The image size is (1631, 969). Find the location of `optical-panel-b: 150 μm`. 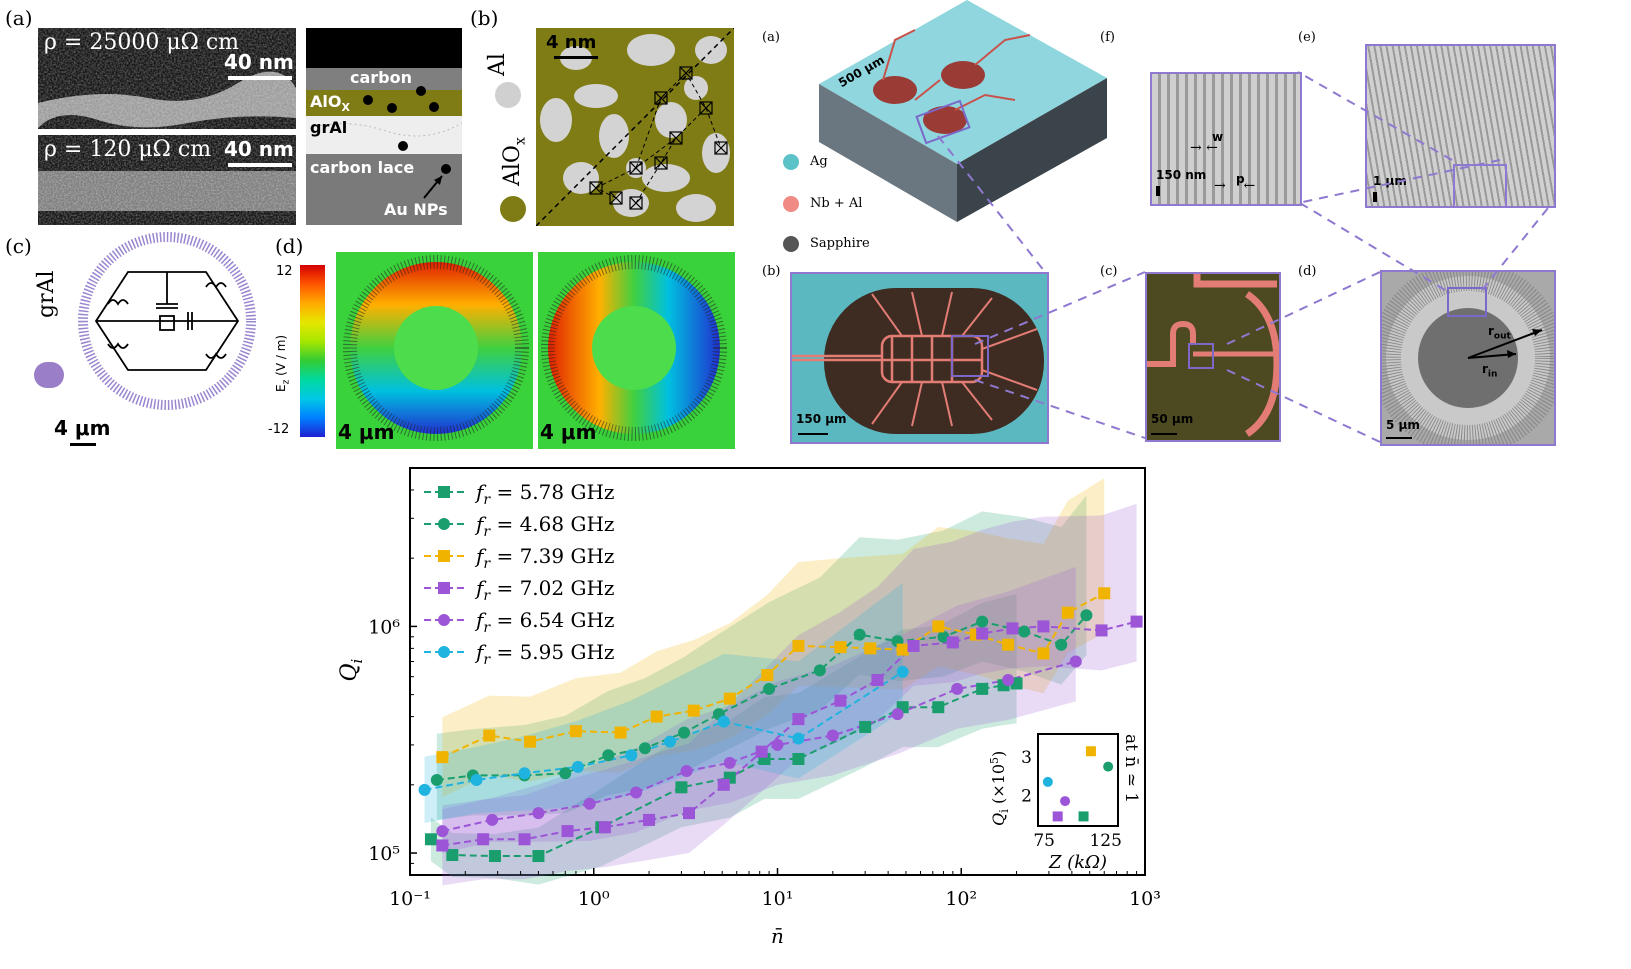

optical-panel-b: 150 μm is located at coordinates (919, 358).